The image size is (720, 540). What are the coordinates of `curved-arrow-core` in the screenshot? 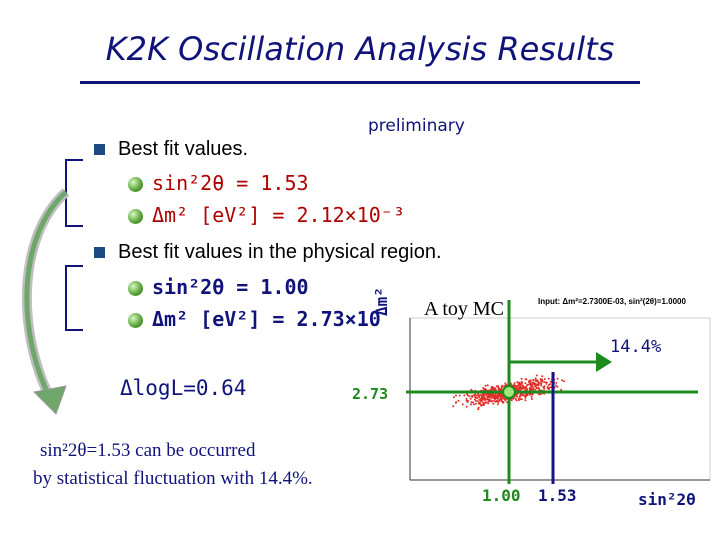 It's located at (46, 295).